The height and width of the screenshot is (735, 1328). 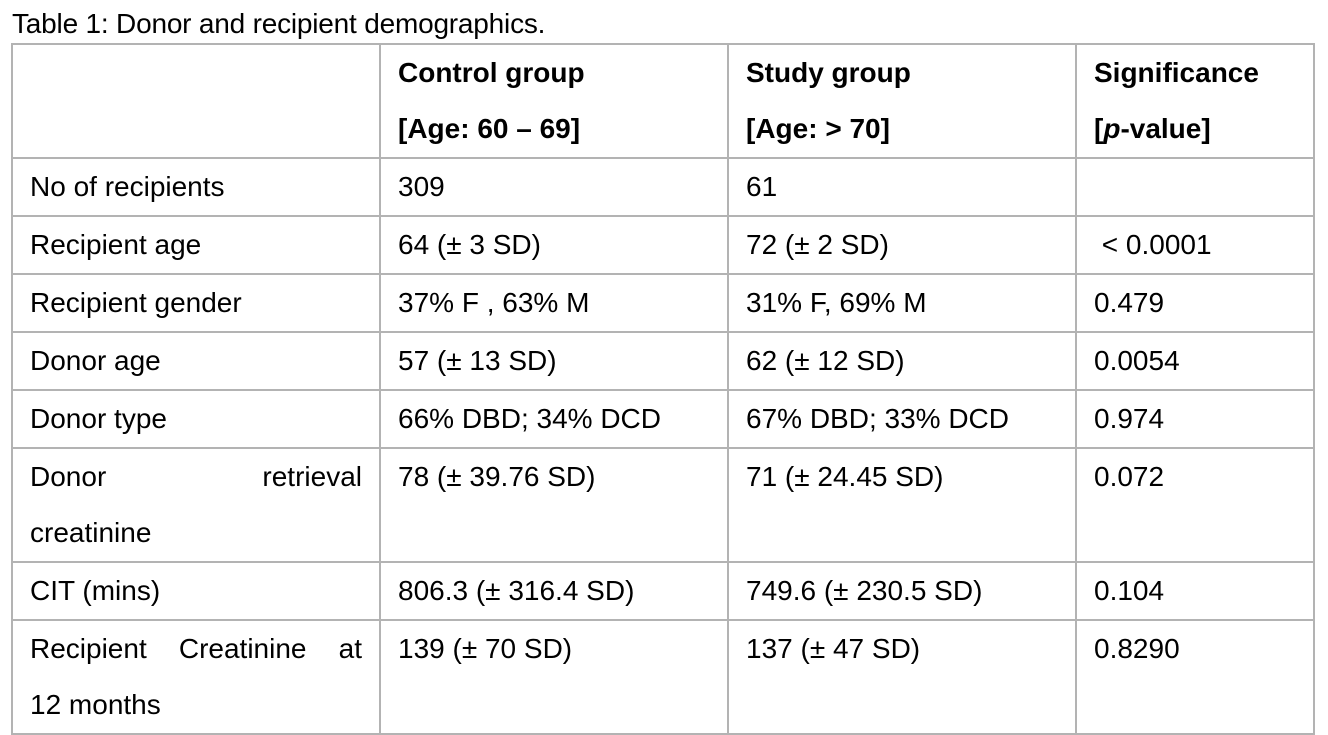 What do you see at coordinates (196, 677) in the screenshot?
I see `row-label: Recipient Creatinine at 12 months` at bounding box center [196, 677].